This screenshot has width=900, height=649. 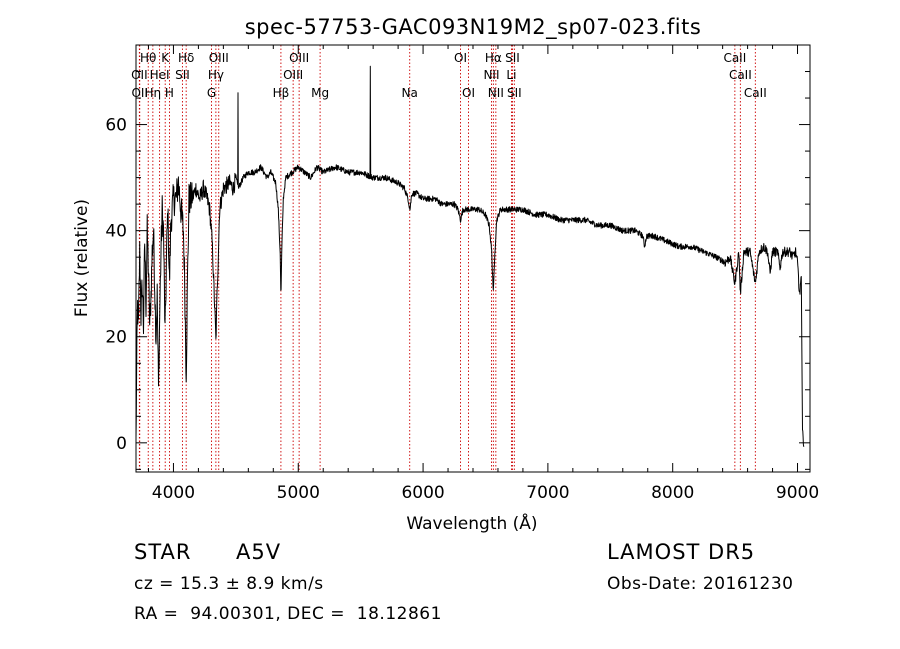 I want to click on line-label: Mg, so click(x=320, y=93).